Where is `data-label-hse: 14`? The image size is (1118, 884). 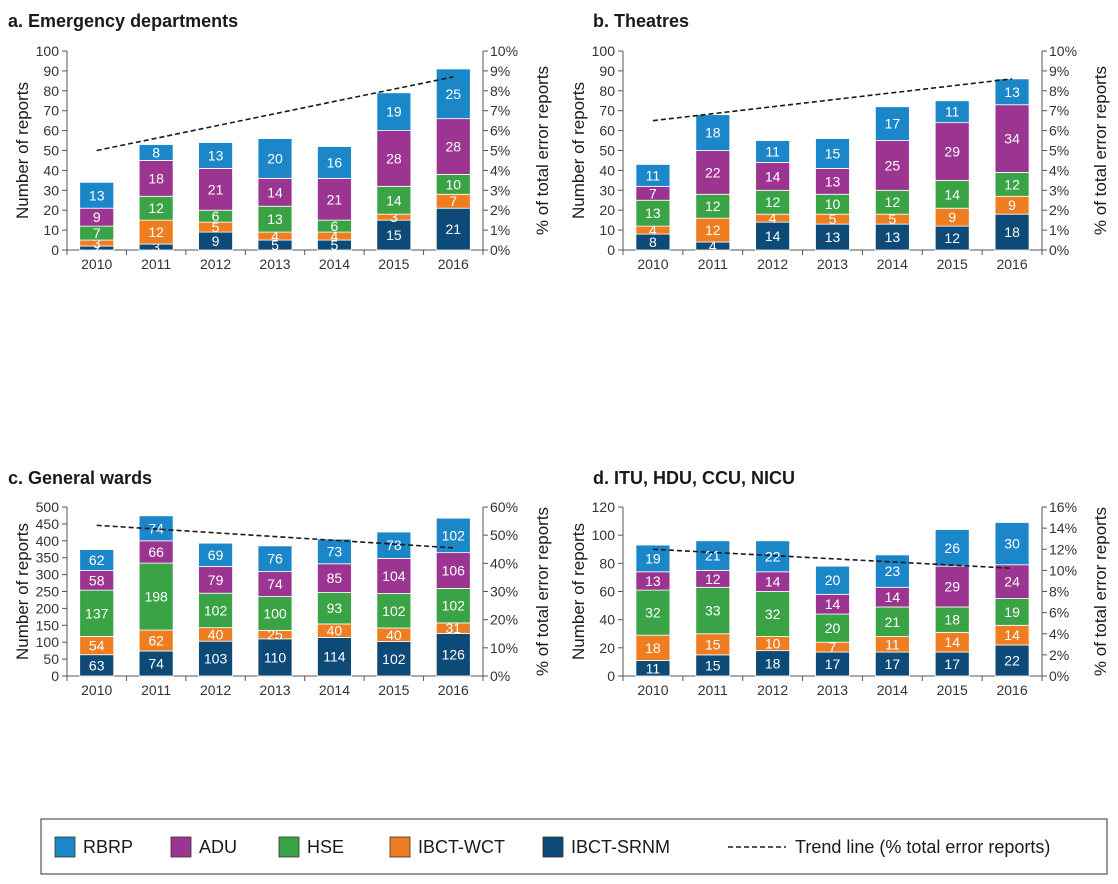 data-label-hse: 14 is located at coordinates (394, 200).